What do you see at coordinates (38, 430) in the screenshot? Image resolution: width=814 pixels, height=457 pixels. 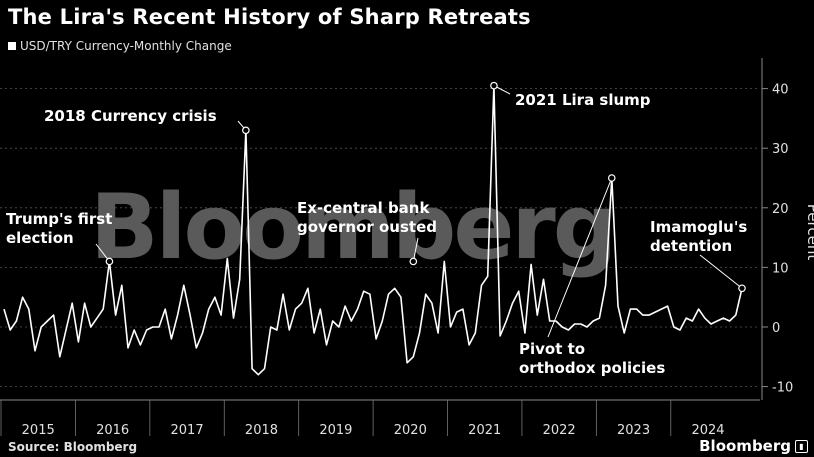 I see `x-tick-label: 2015` at bounding box center [38, 430].